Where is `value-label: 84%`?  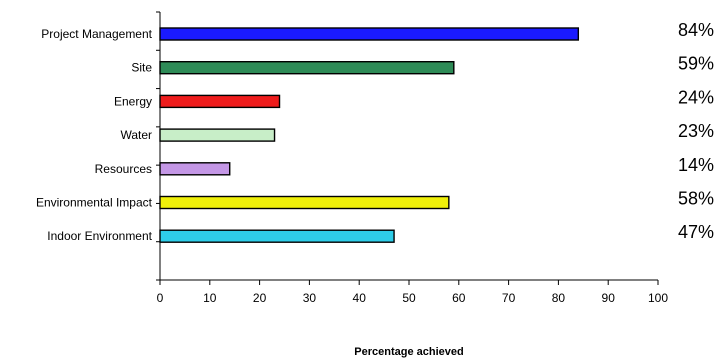
value-label: 84% is located at coordinates (696, 30).